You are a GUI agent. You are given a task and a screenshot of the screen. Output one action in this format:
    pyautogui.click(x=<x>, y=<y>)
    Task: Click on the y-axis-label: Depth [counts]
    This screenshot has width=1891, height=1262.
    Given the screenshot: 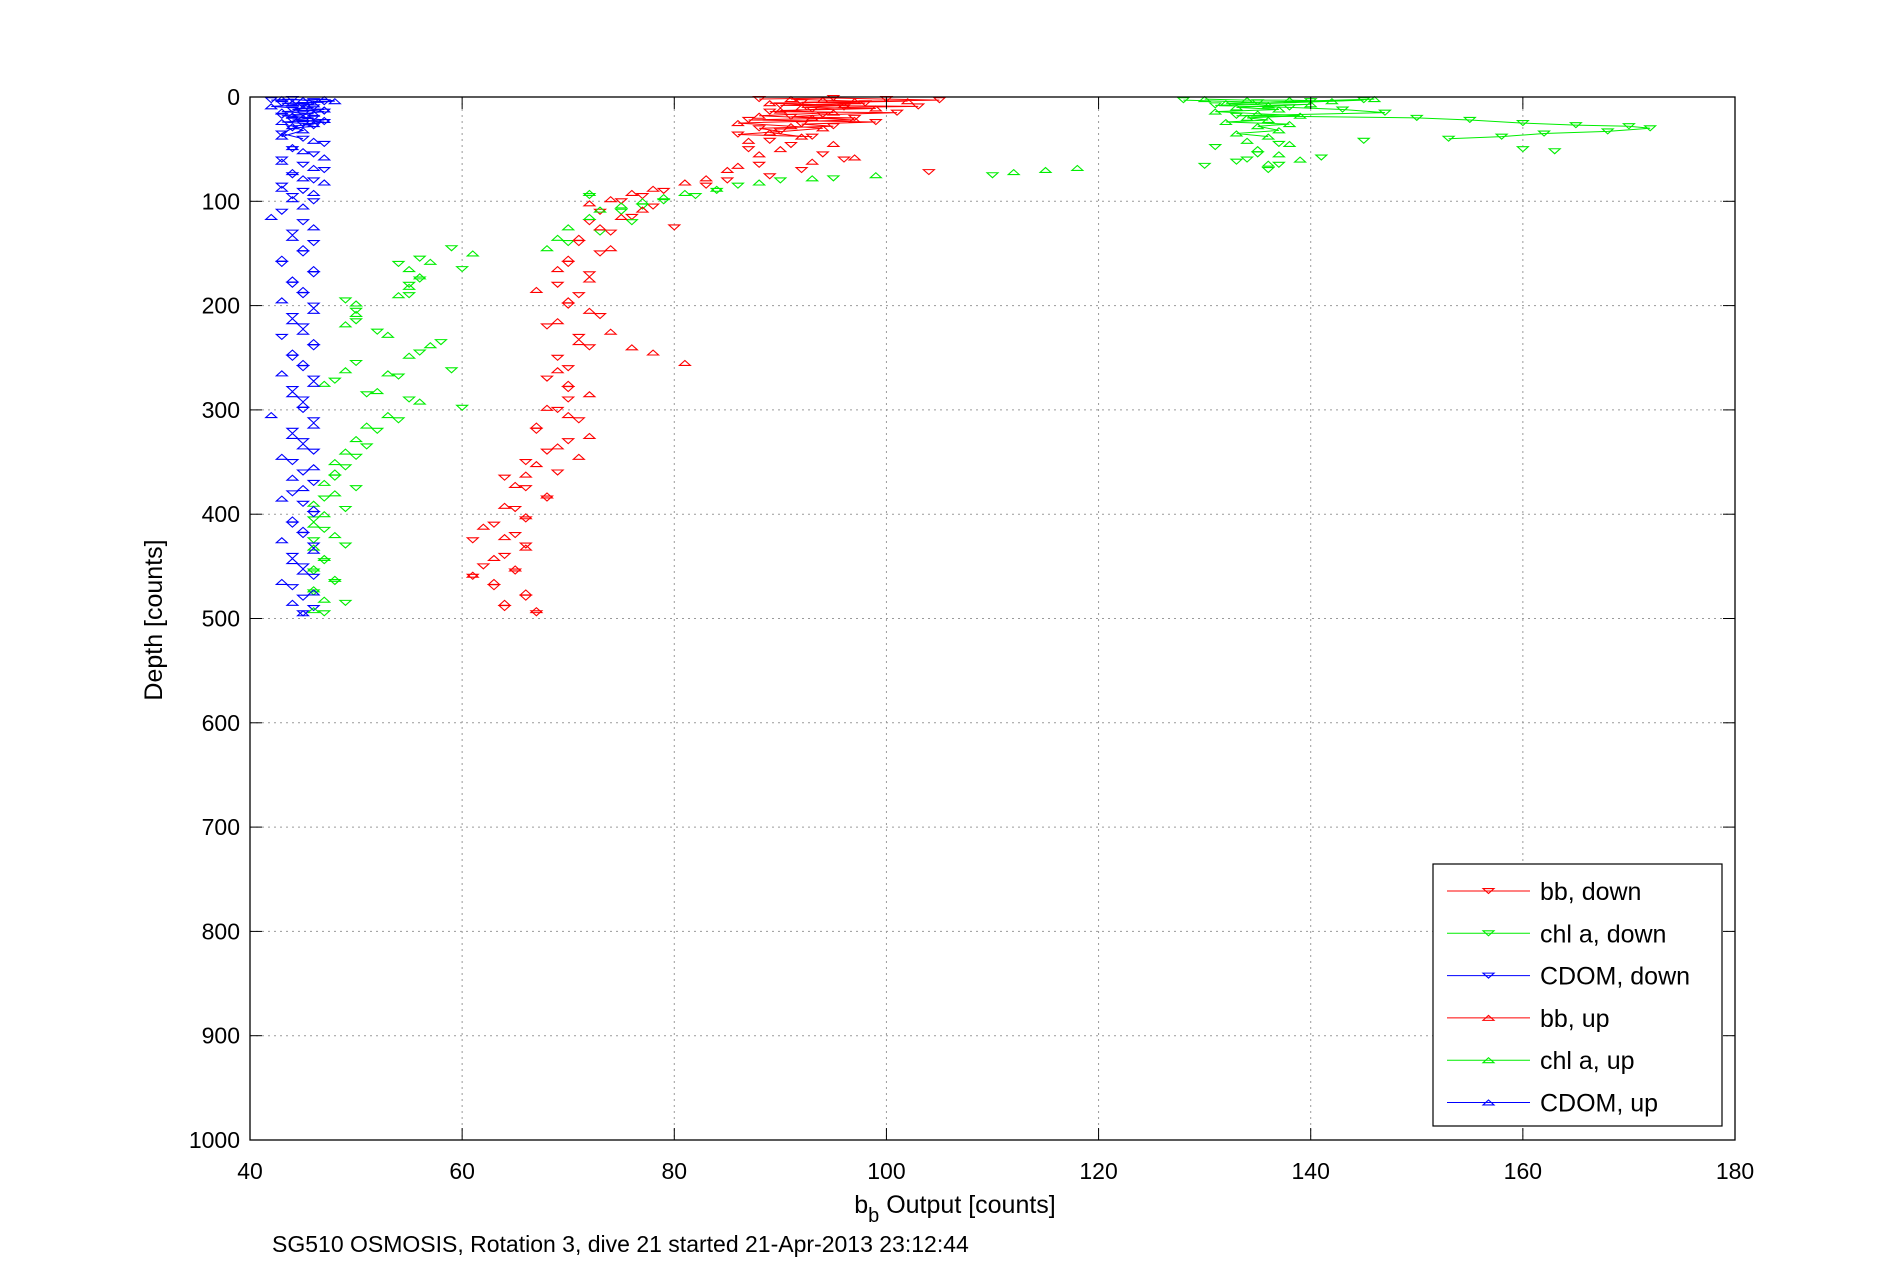 What is the action you would take?
    pyautogui.click(x=154, y=619)
    